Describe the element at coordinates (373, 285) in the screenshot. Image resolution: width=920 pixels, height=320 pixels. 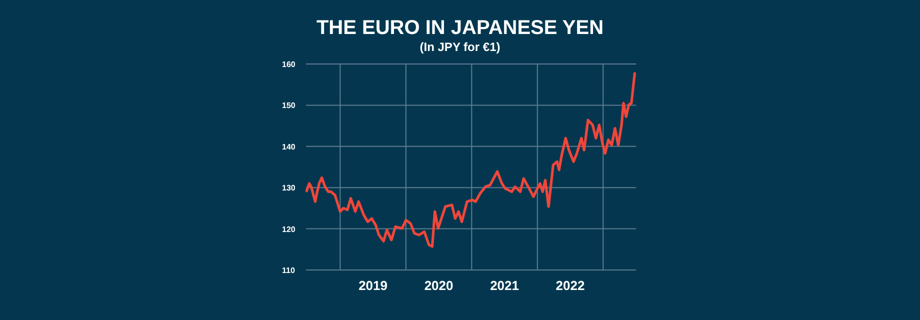
I see `x-tick-label: 2019` at that location.